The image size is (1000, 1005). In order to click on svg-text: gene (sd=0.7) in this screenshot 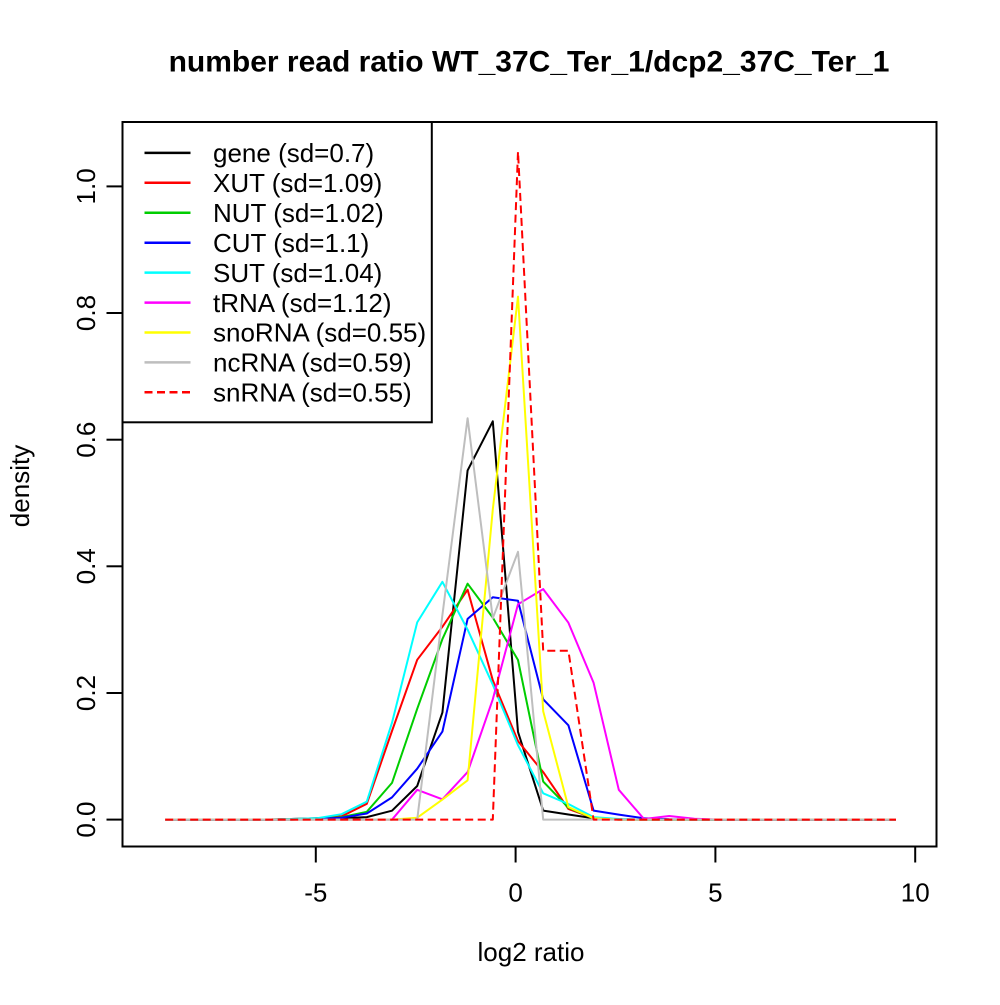, I will do `click(293, 153)`.